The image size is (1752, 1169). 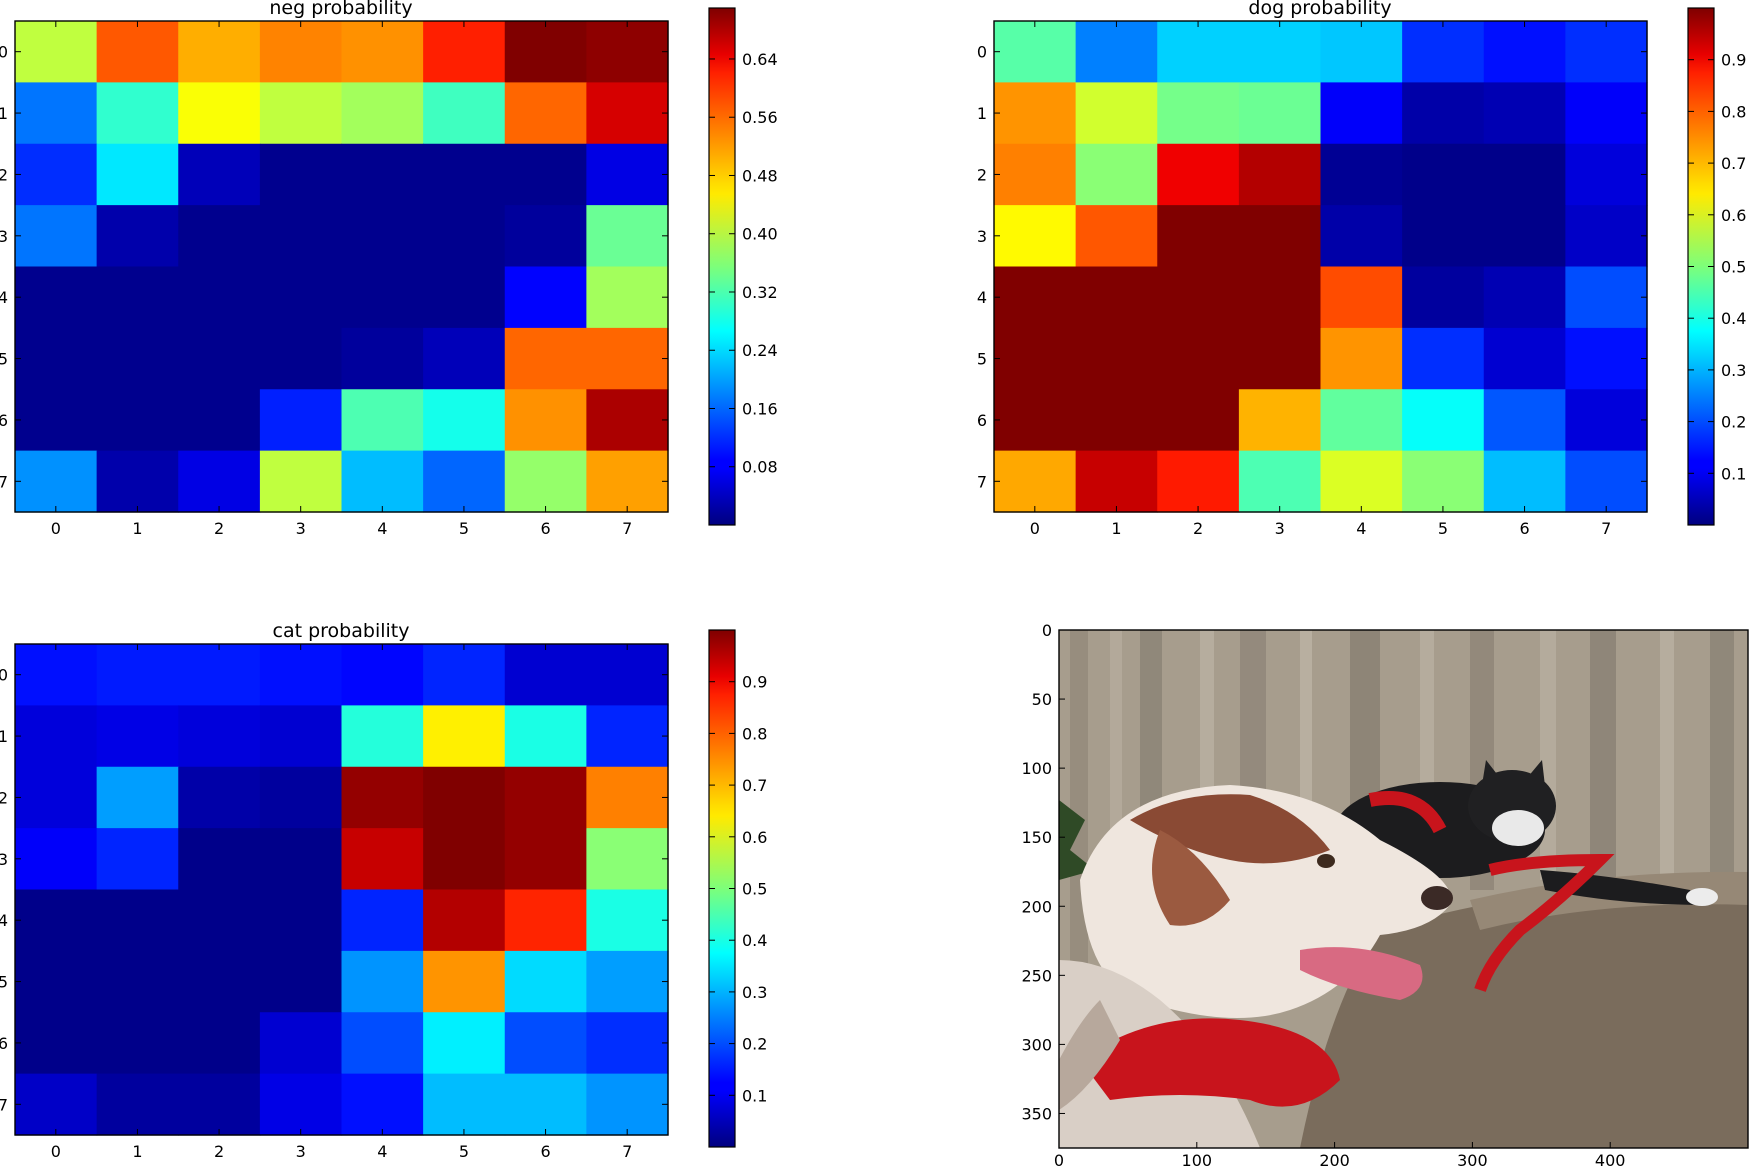 I want to click on y-tick-label: 4, so click(x=982, y=297).